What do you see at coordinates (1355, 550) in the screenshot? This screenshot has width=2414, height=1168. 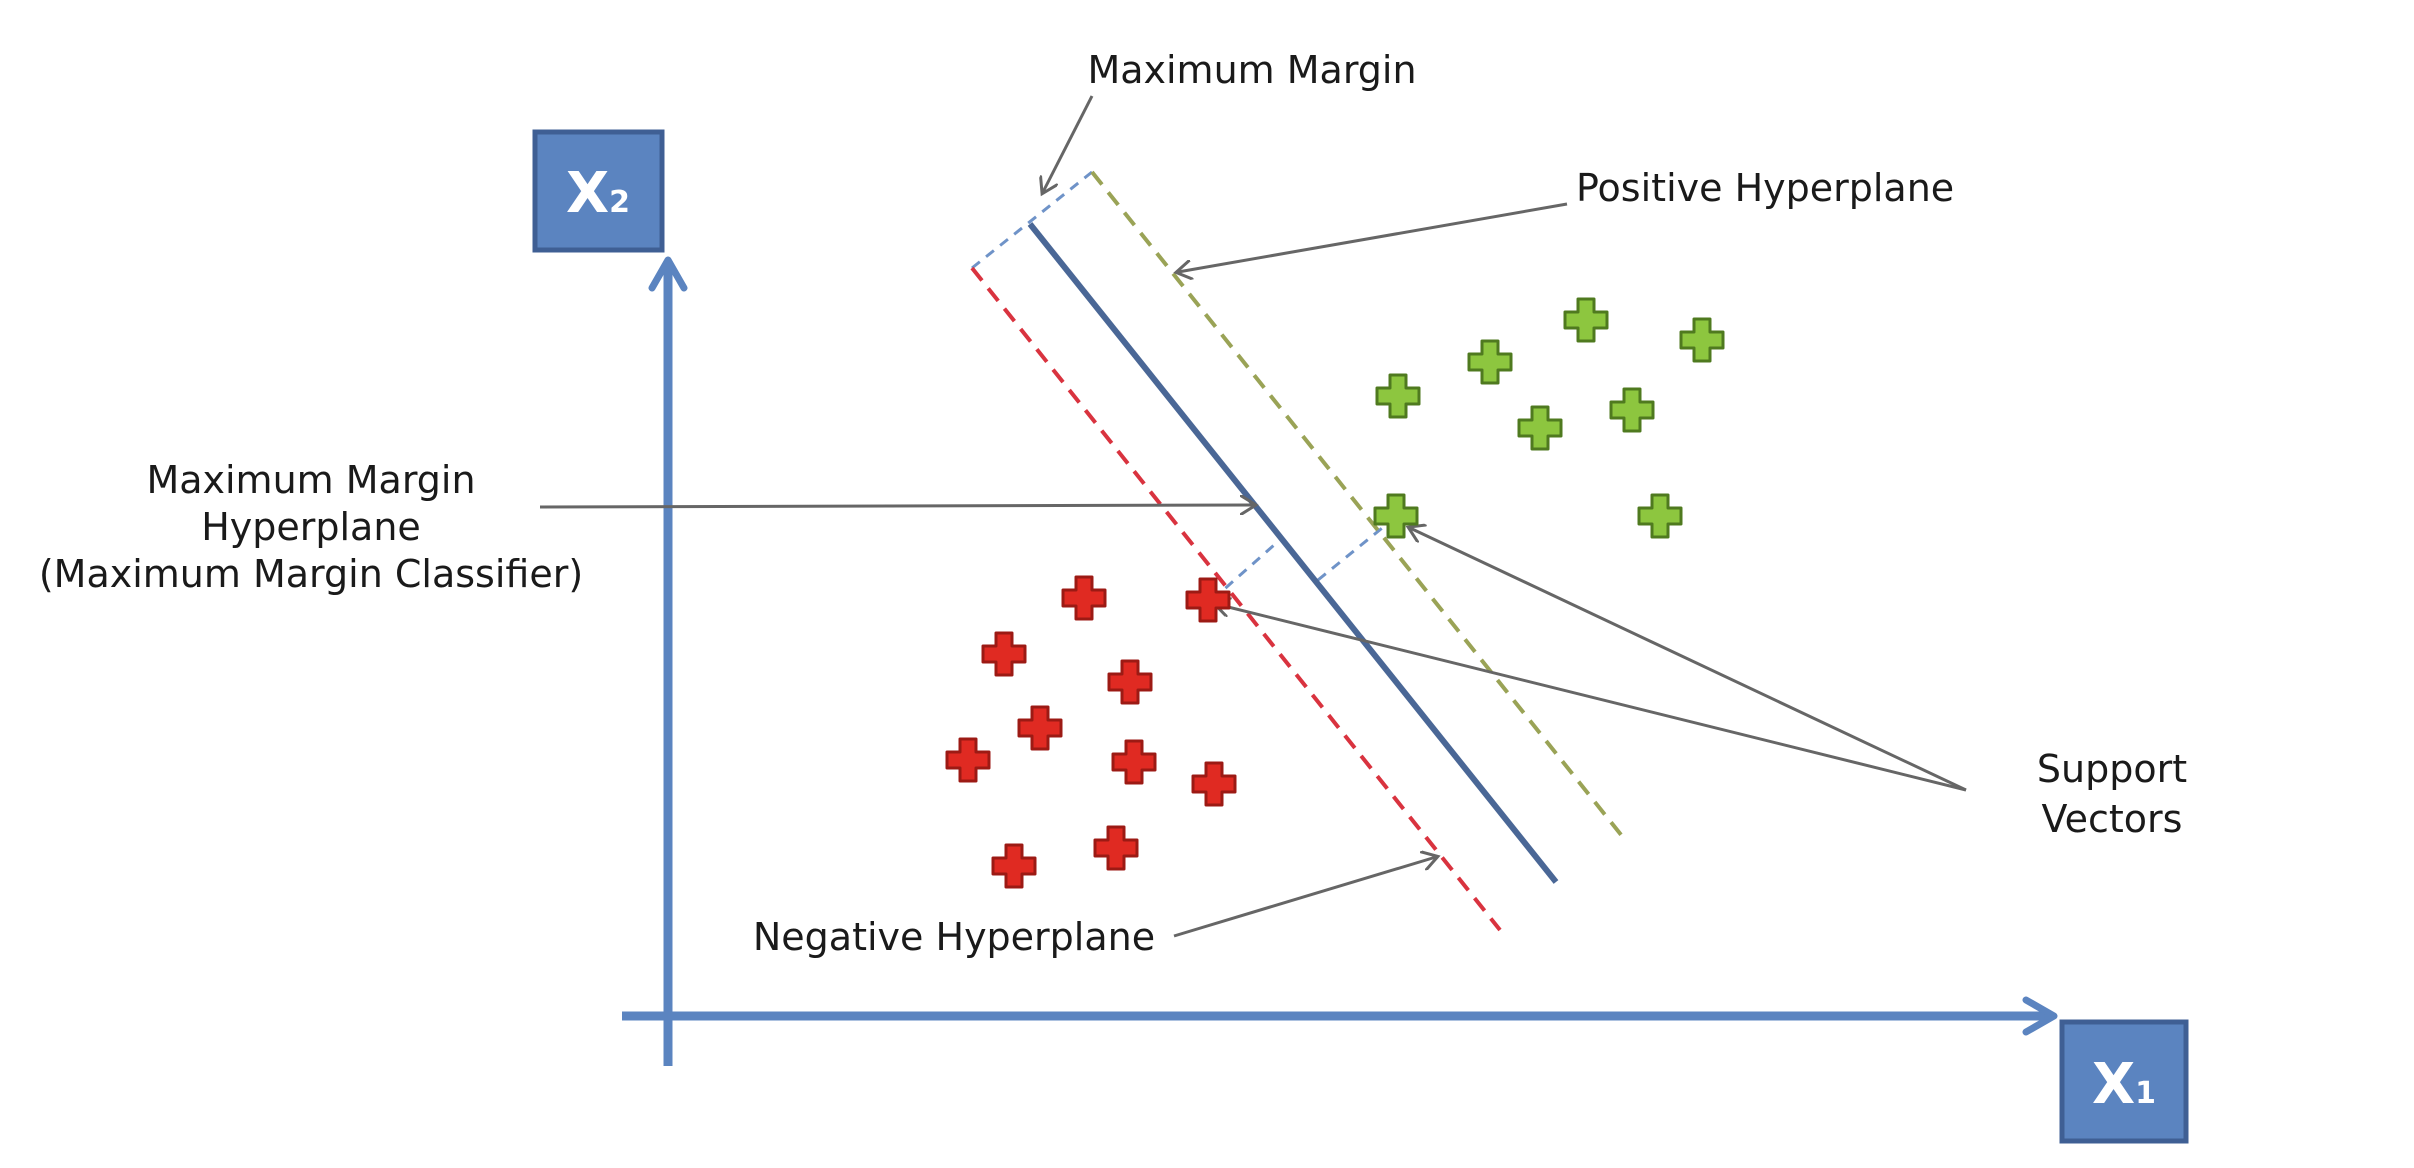 I see `margin-connector-support-right` at bounding box center [1355, 550].